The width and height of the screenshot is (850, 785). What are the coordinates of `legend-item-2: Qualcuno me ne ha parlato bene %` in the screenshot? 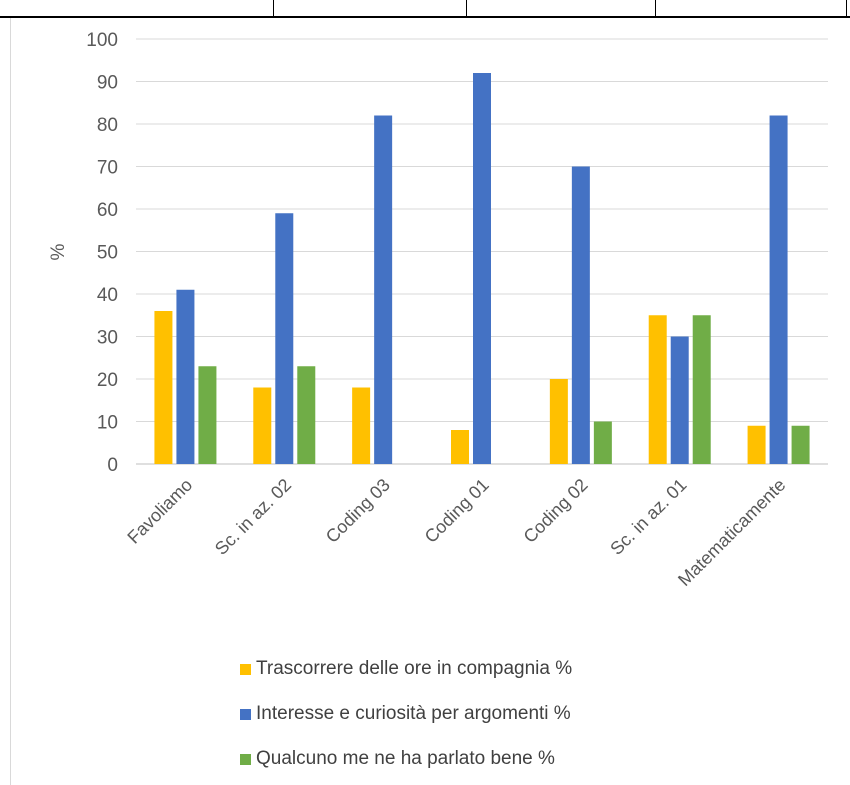 It's located at (397, 759).